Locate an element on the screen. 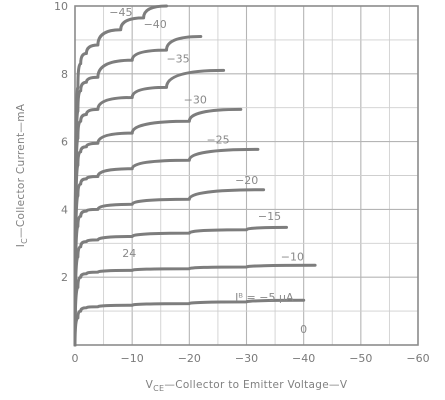 The height and width of the screenshot is (400, 445). x-axis-label-rest: —Collector to Emitter Voltage—V is located at coordinates (255, 385).